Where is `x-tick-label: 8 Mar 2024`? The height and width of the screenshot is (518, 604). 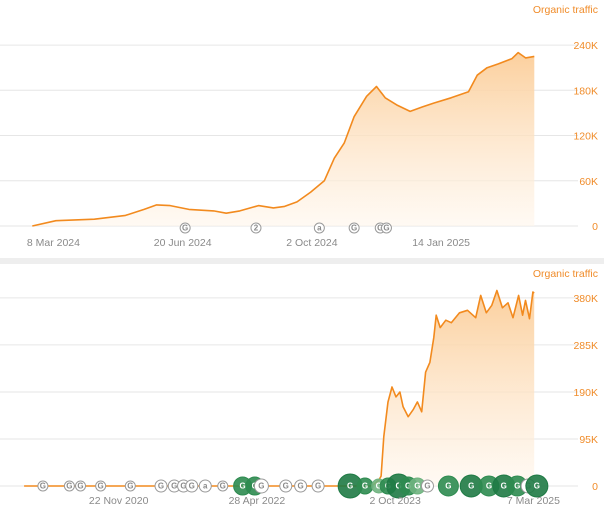 x-tick-label: 8 Mar 2024 is located at coordinates (53, 243).